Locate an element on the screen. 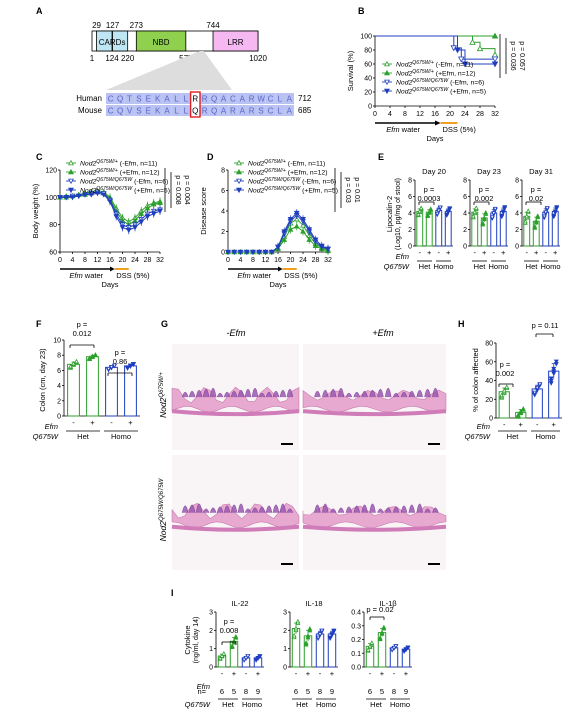 The image size is (574, 711). y-tick-label: 40 is located at coordinates (368, 79).